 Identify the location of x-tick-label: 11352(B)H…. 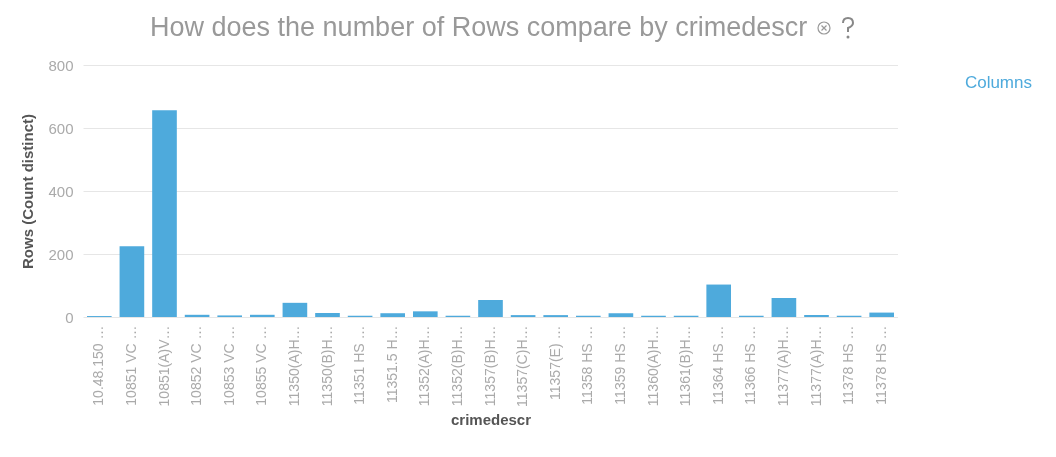
(456, 366).